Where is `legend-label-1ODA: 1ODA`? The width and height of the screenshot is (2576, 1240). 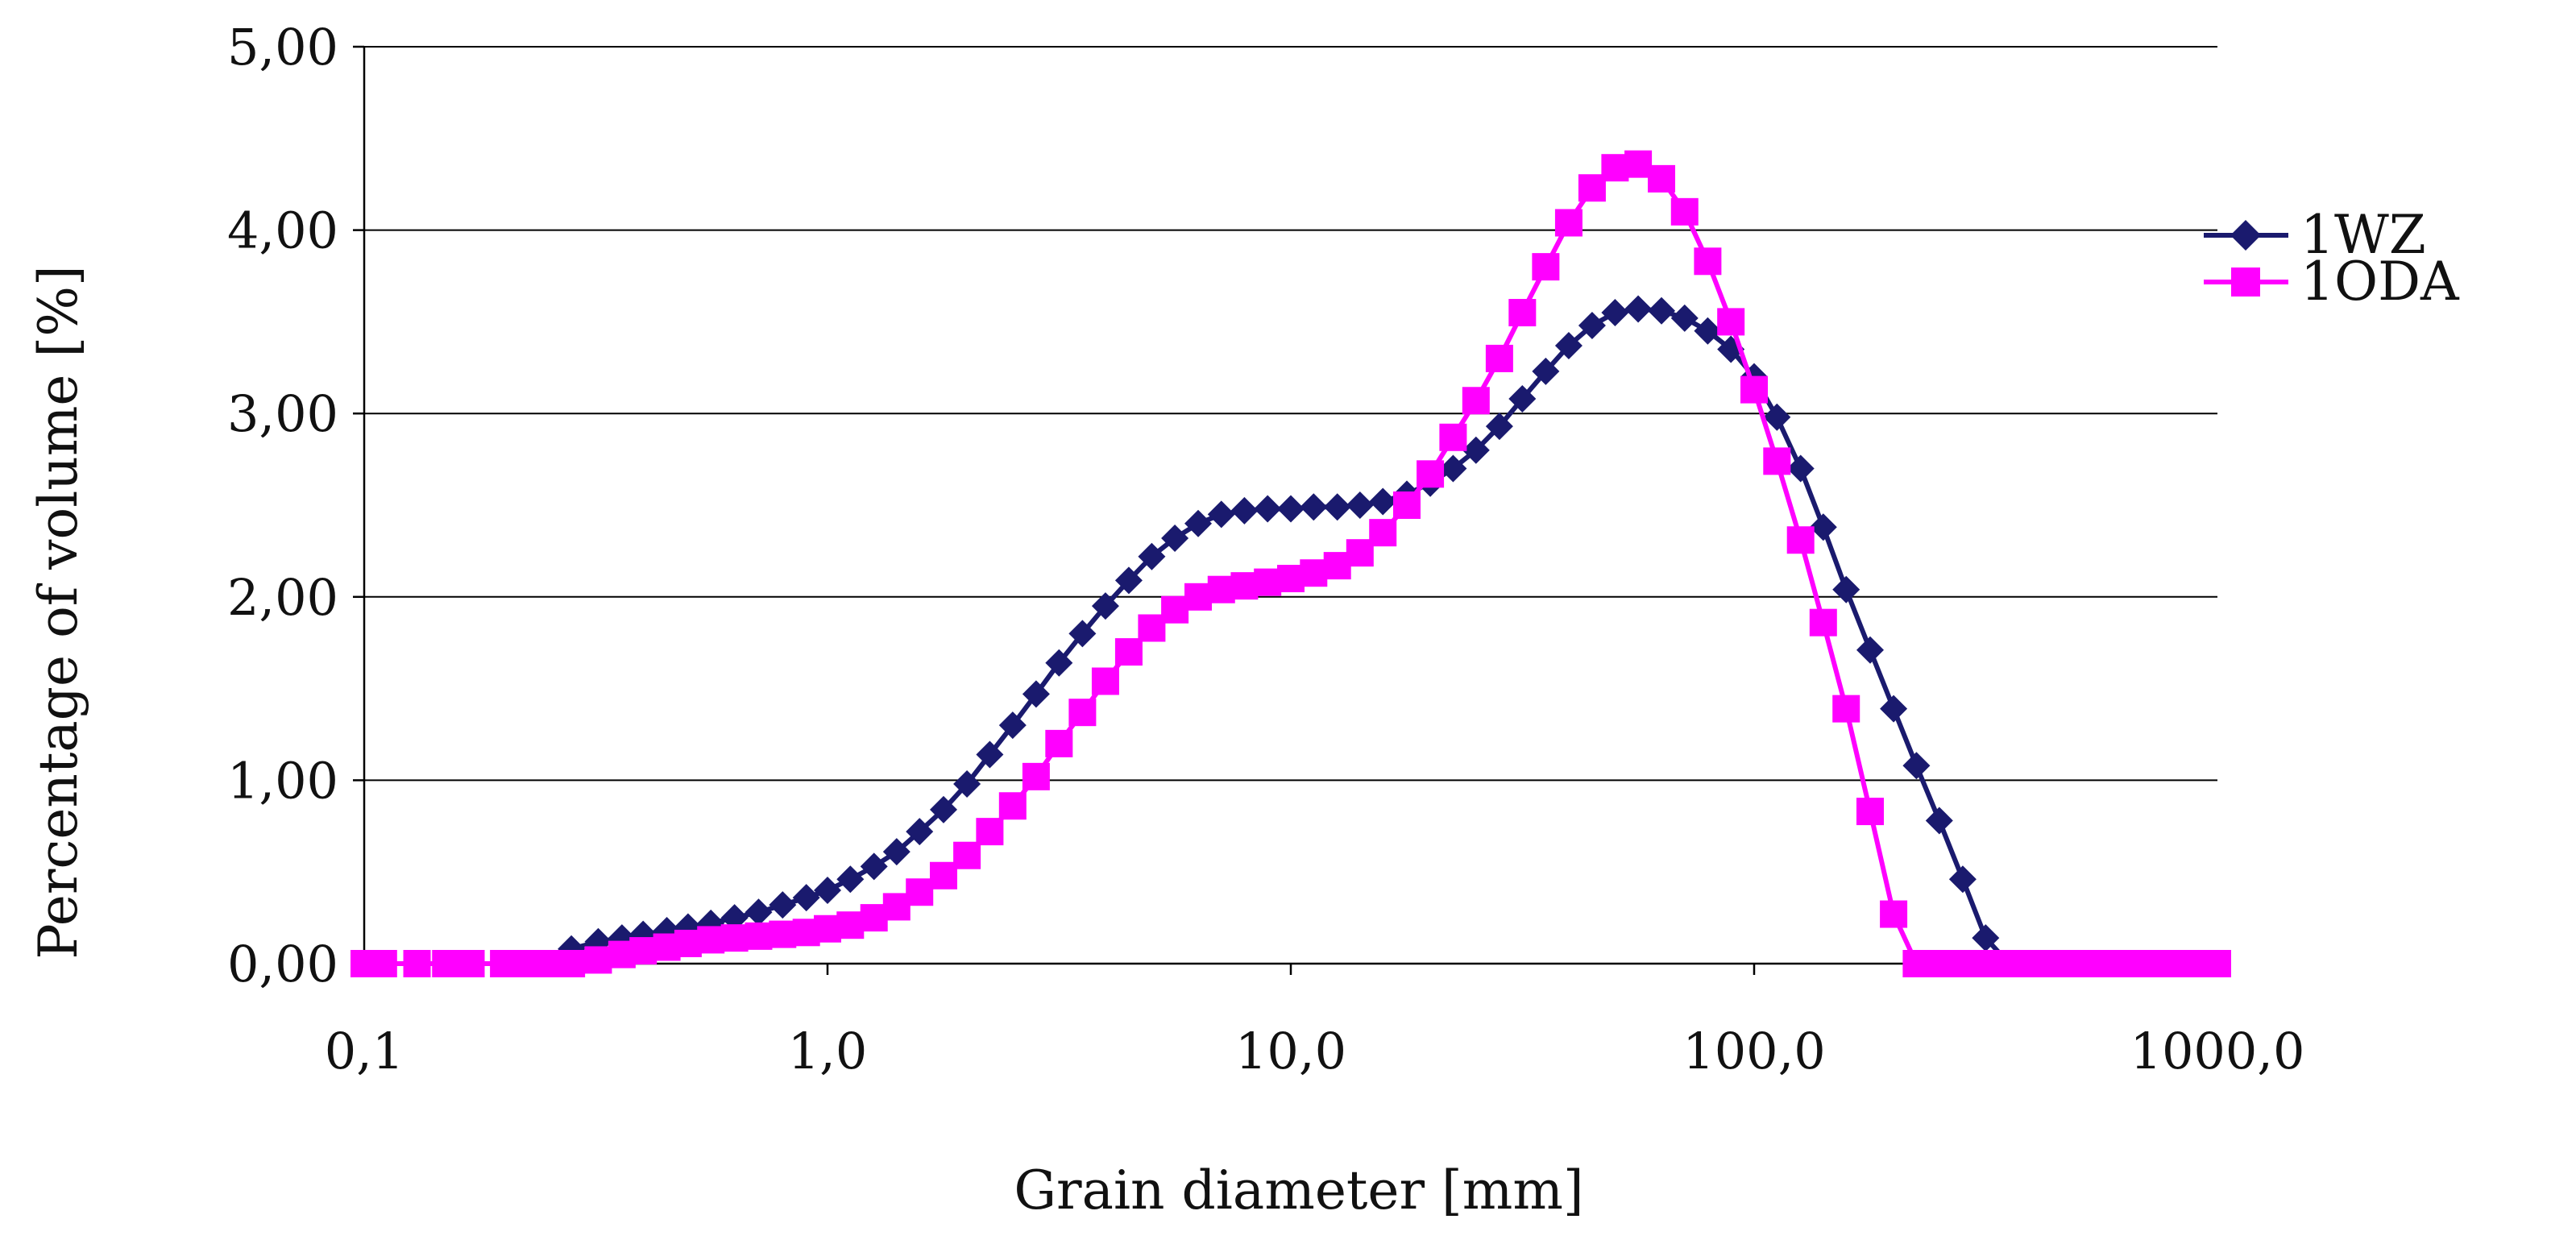 legend-label-1ODA: 1ODA is located at coordinates (2380, 282).